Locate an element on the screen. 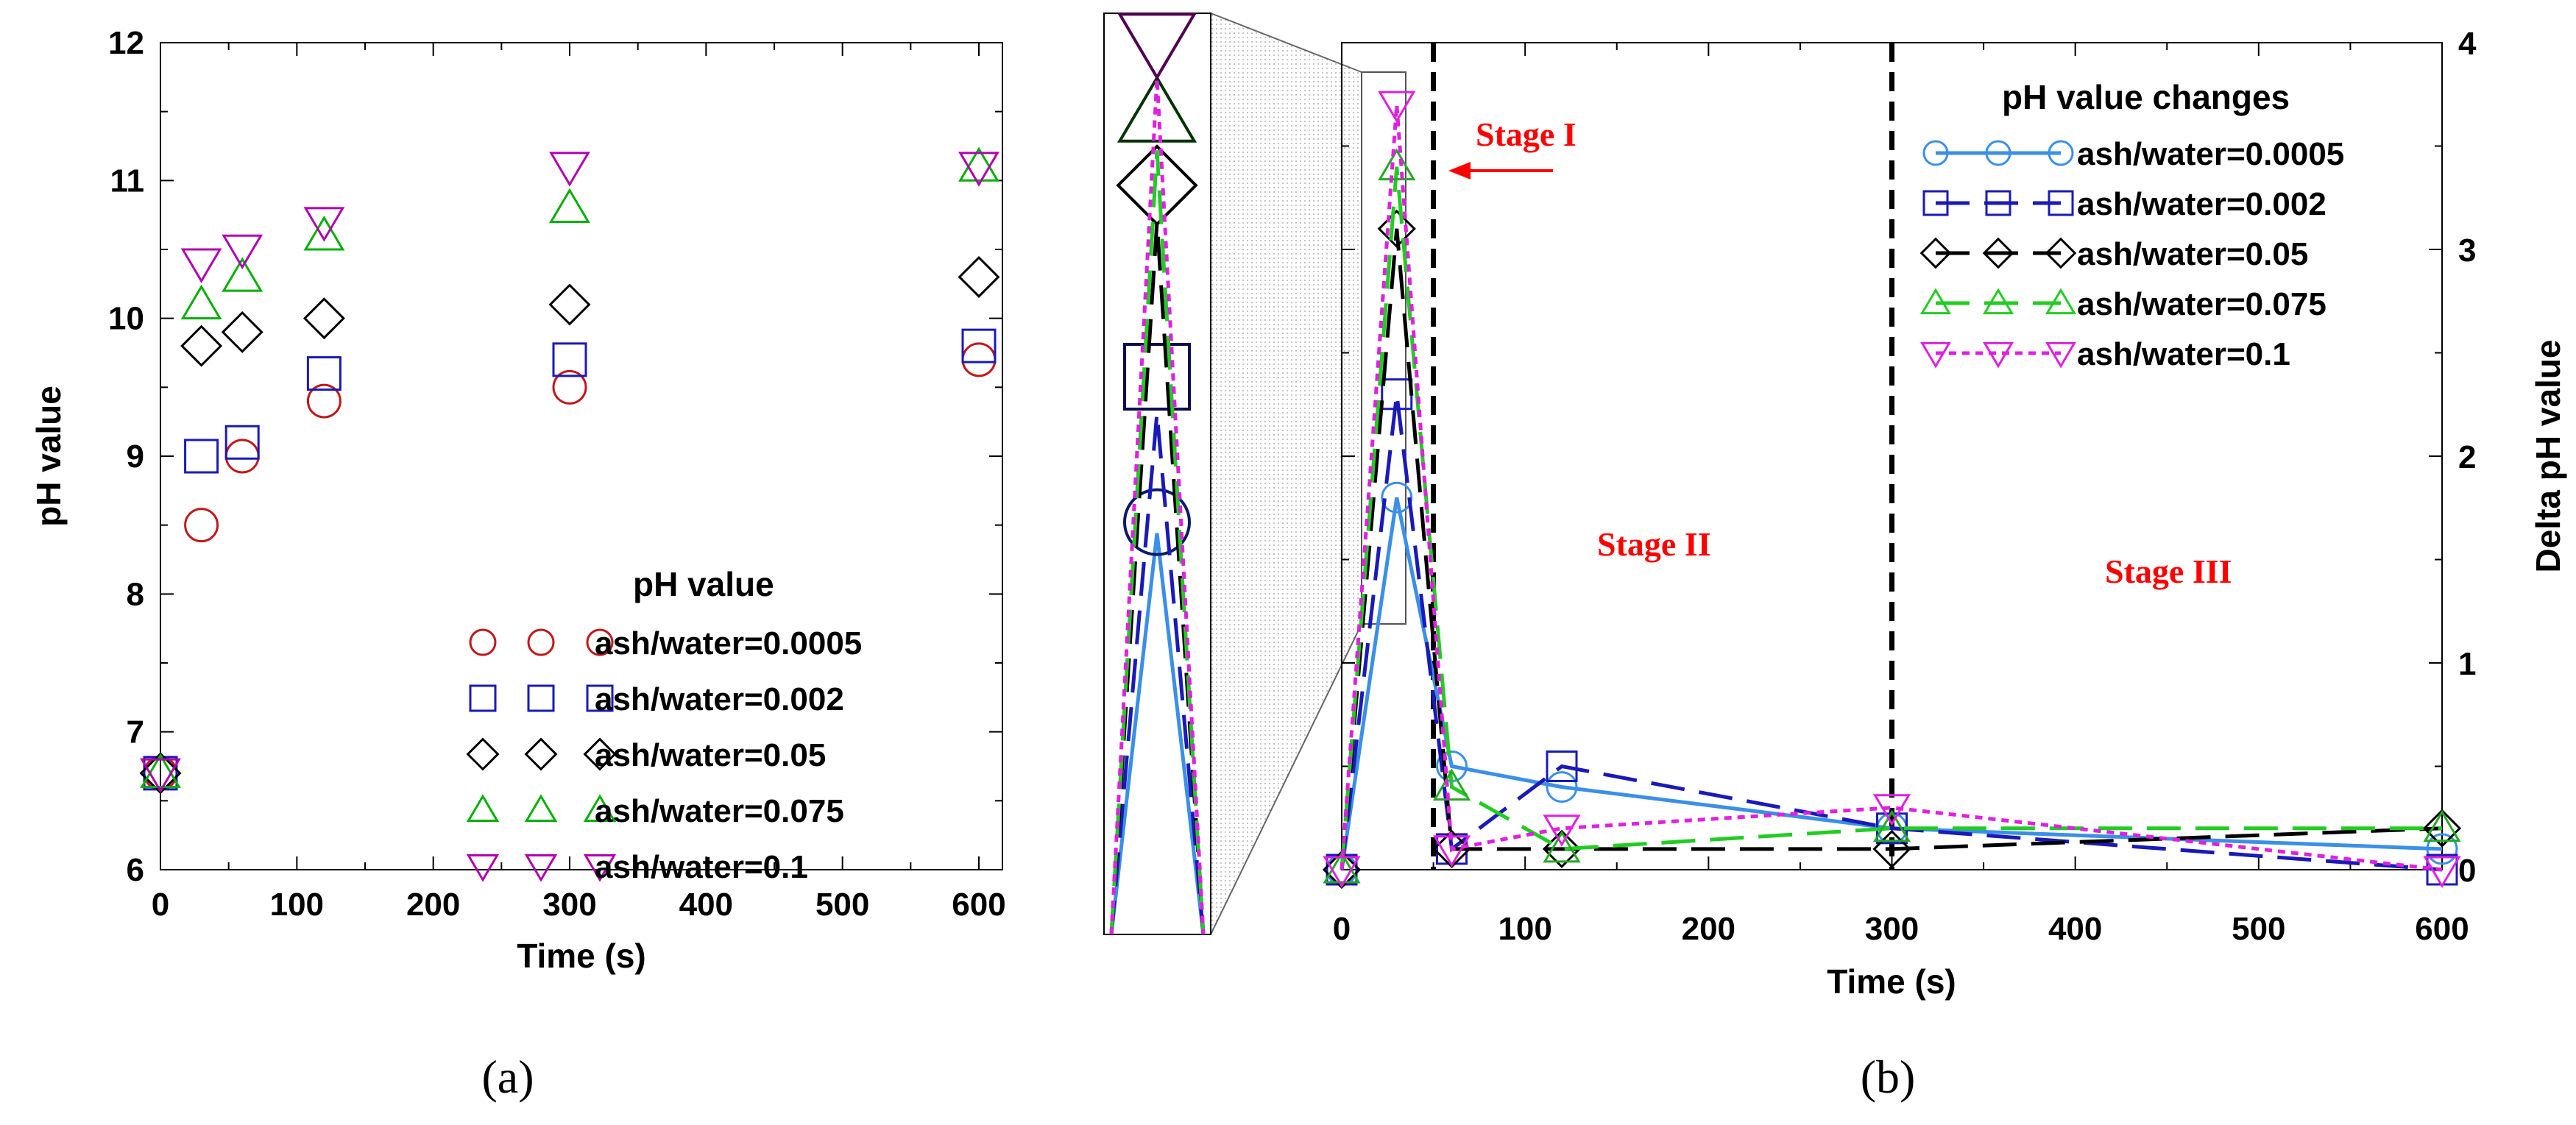  panel-b-label: (b) is located at coordinates (1888, 1077).